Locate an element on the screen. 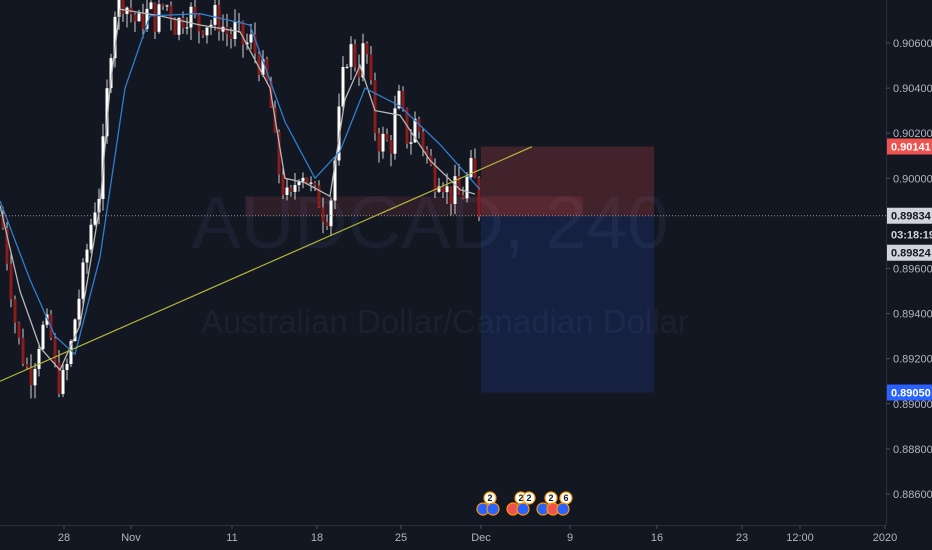 This screenshot has height=550, width=932. price-tick-label: 0.89600 is located at coordinates (912, 270).